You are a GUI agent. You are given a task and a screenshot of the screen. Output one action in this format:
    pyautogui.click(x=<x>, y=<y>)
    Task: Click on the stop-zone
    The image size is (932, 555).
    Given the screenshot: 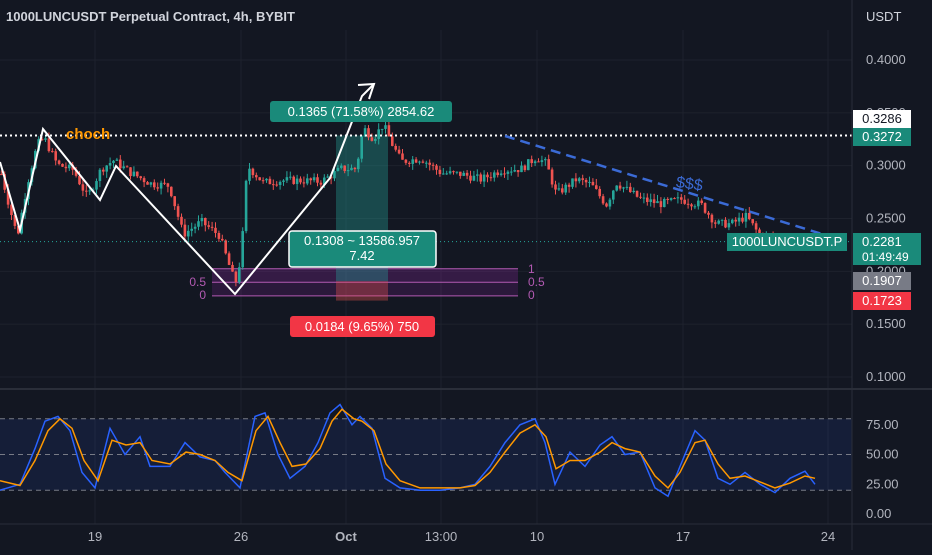 What is the action you would take?
    pyautogui.click(x=362, y=291)
    